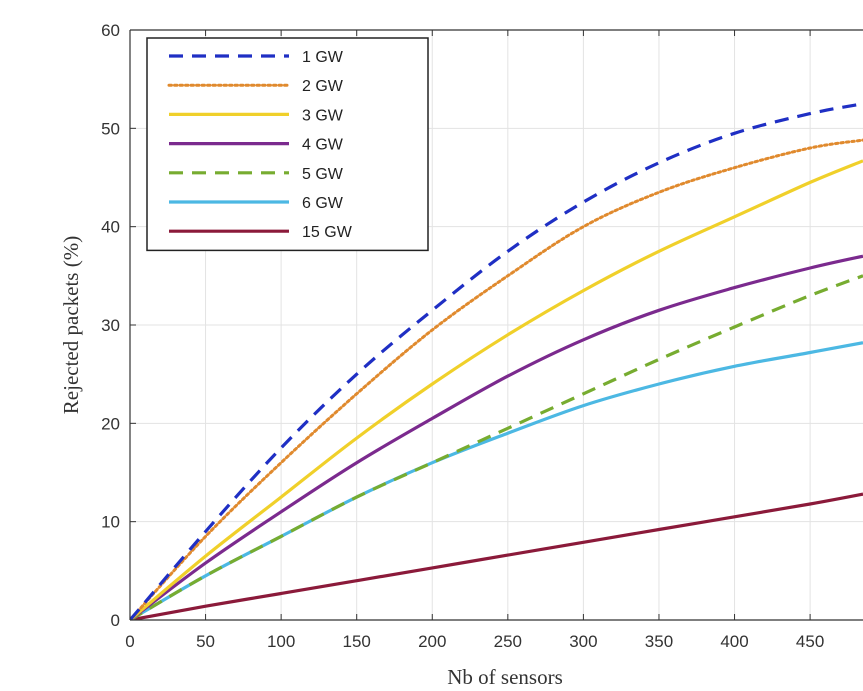 This screenshot has height=691, width=863. I want to click on x-tick-label: 100, so click(281, 641).